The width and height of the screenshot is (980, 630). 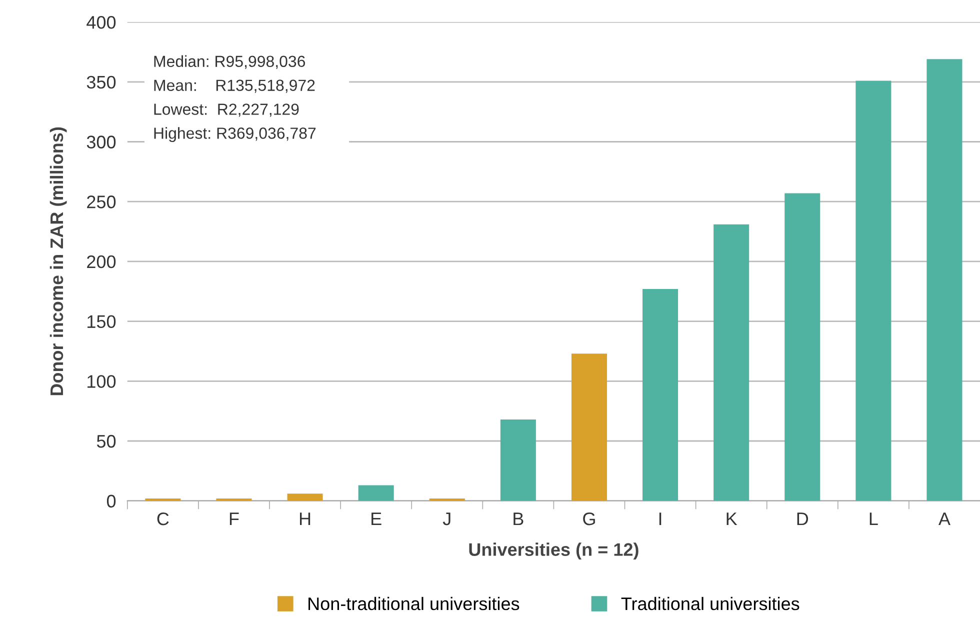 I want to click on x-tick-label: E, so click(x=377, y=519).